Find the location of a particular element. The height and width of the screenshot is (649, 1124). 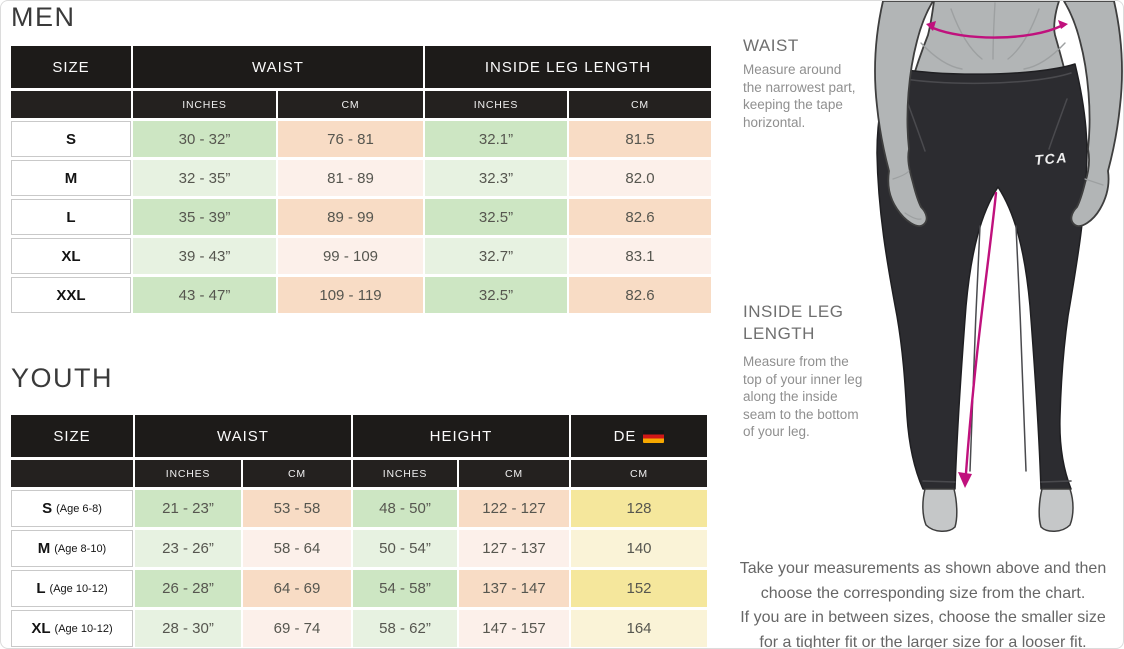

youth-subheader-waist-cm: CM is located at coordinates (297, 473).